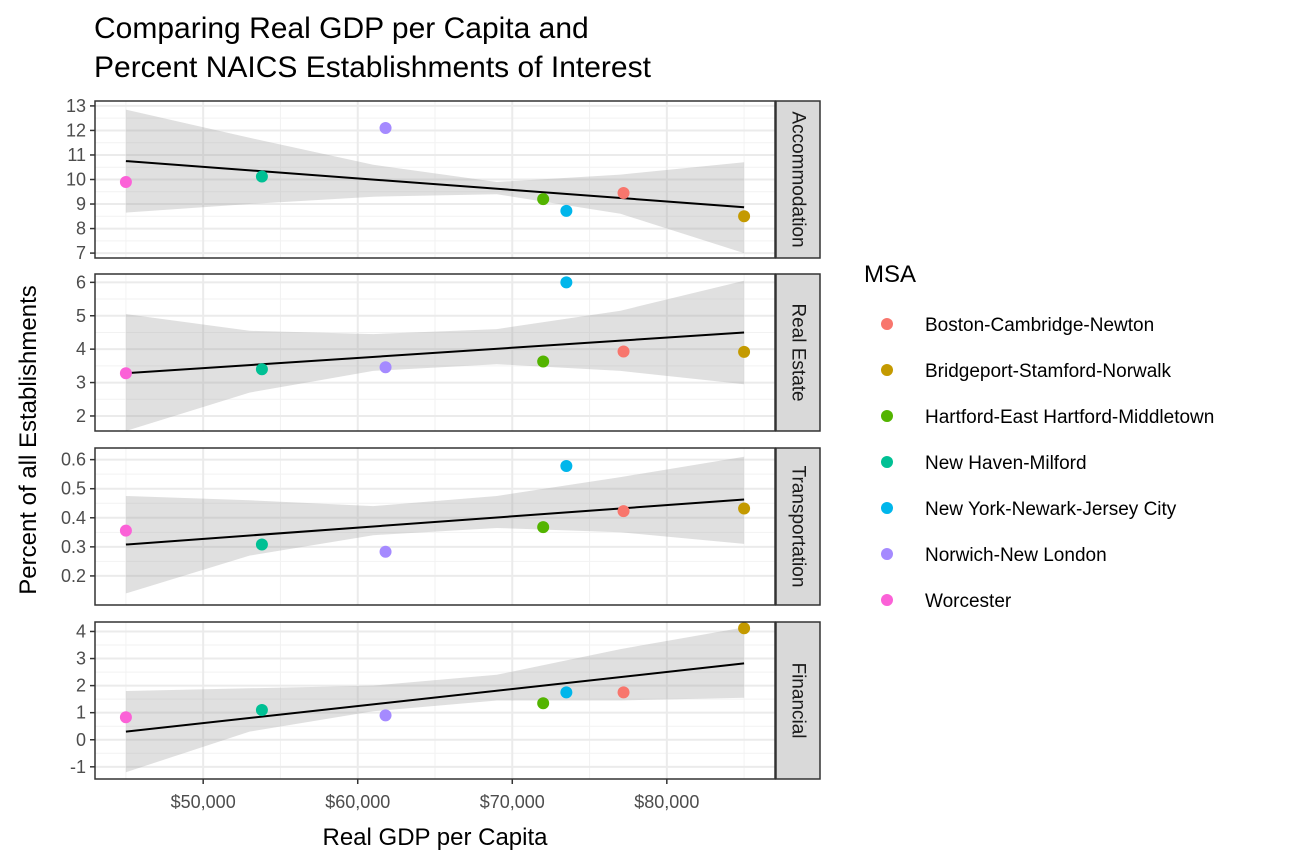 Image resolution: width=1312 pixels, height=866 pixels. I want to click on chart-title-line-1: Comparing Real GDP per Capita and, so click(341, 28).